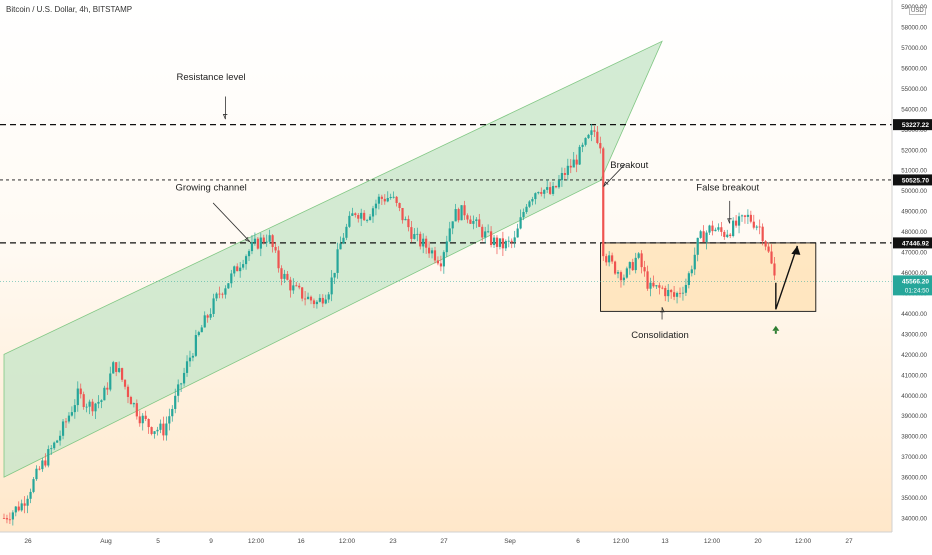  What do you see at coordinates (914, 519) in the screenshot?
I see `y-tick-label-0: 34000.00` at bounding box center [914, 519].